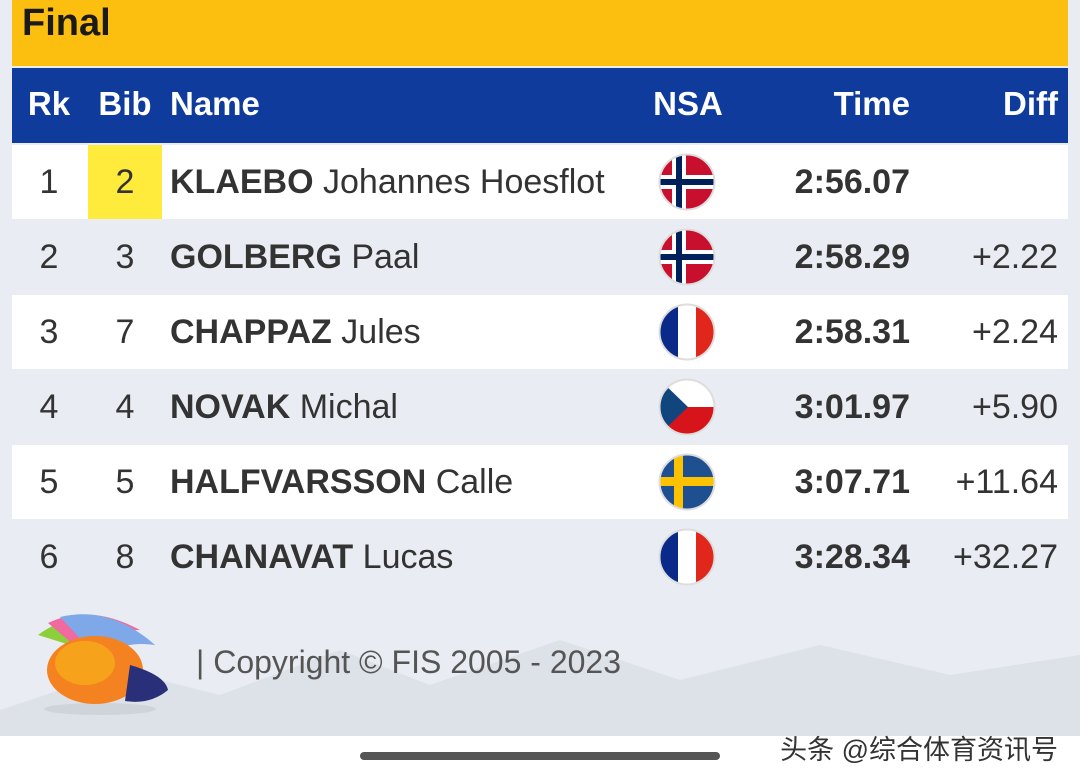 Image resolution: width=1080 pixels, height=783 pixels. I want to click on bib: 2, so click(125, 182).